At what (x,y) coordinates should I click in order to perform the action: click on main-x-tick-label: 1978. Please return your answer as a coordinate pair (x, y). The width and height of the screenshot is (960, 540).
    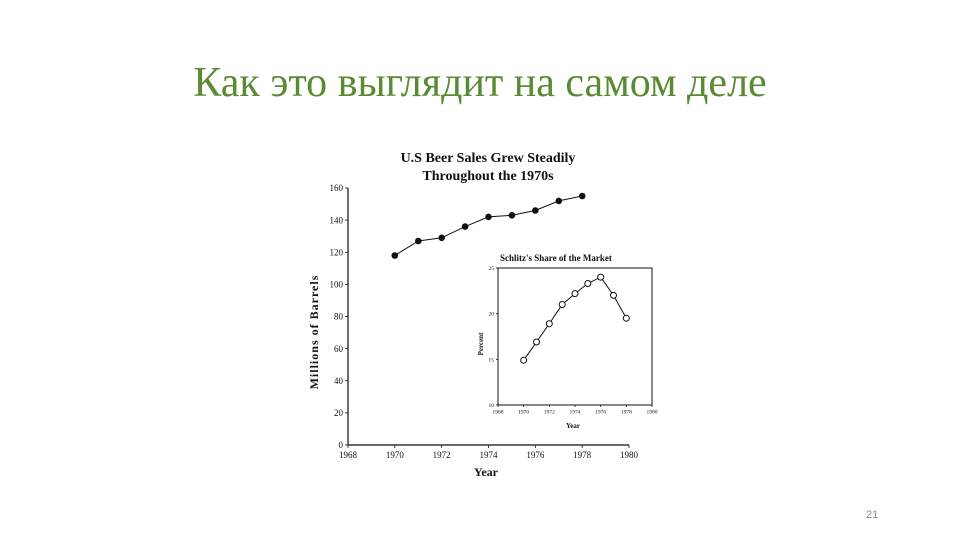
    Looking at the image, I should click on (582, 455).